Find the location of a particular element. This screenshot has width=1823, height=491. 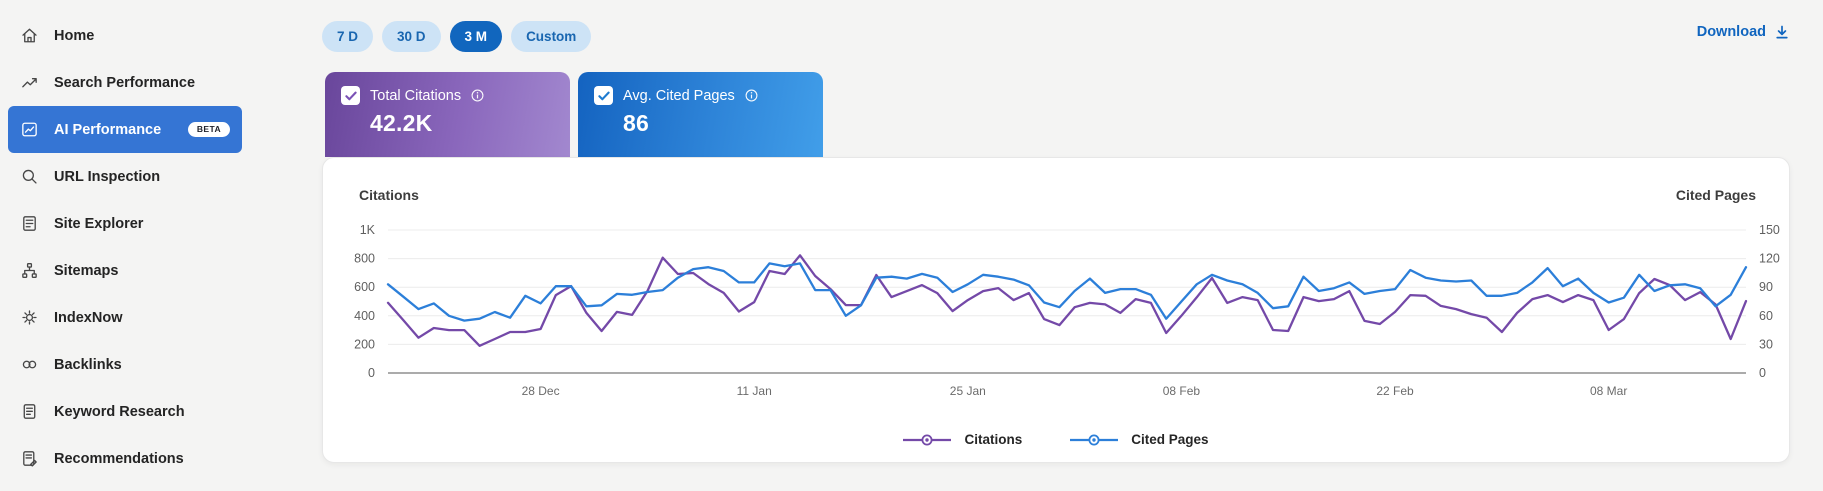

legend-item-cited-pages: Cited Pages is located at coordinates (1139, 439).